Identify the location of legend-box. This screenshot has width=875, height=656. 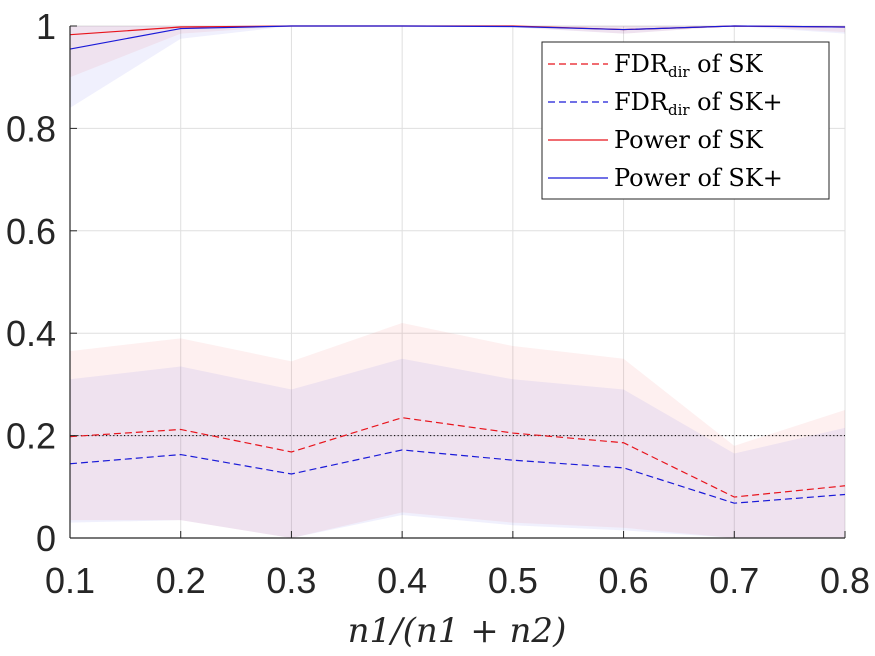
(685, 120).